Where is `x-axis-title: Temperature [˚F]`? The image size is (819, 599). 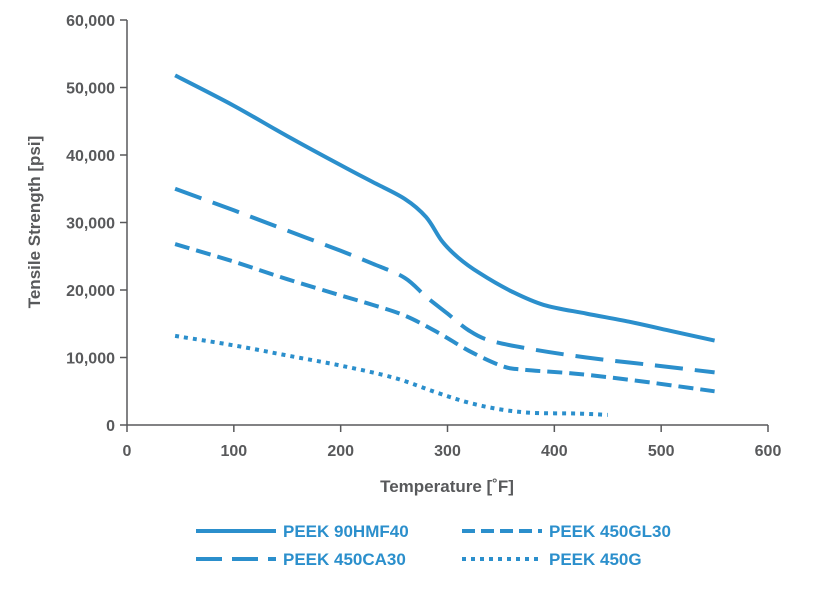
x-axis-title: Temperature [˚F] is located at coordinates (447, 486).